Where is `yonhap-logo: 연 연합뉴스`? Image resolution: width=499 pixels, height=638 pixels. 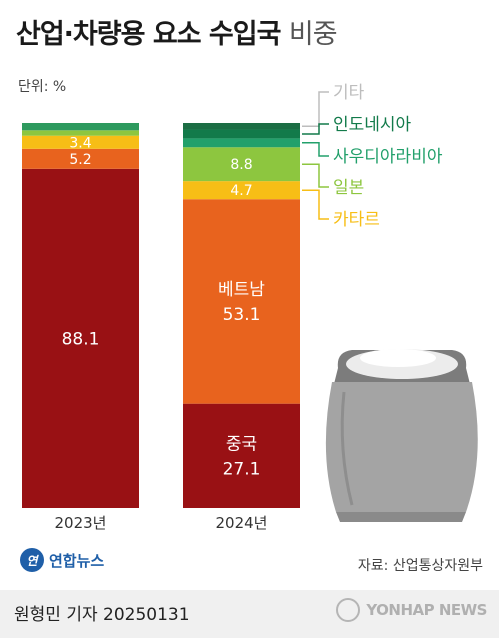 yonhap-logo: 연 연합뉴스 is located at coordinates (62, 560).